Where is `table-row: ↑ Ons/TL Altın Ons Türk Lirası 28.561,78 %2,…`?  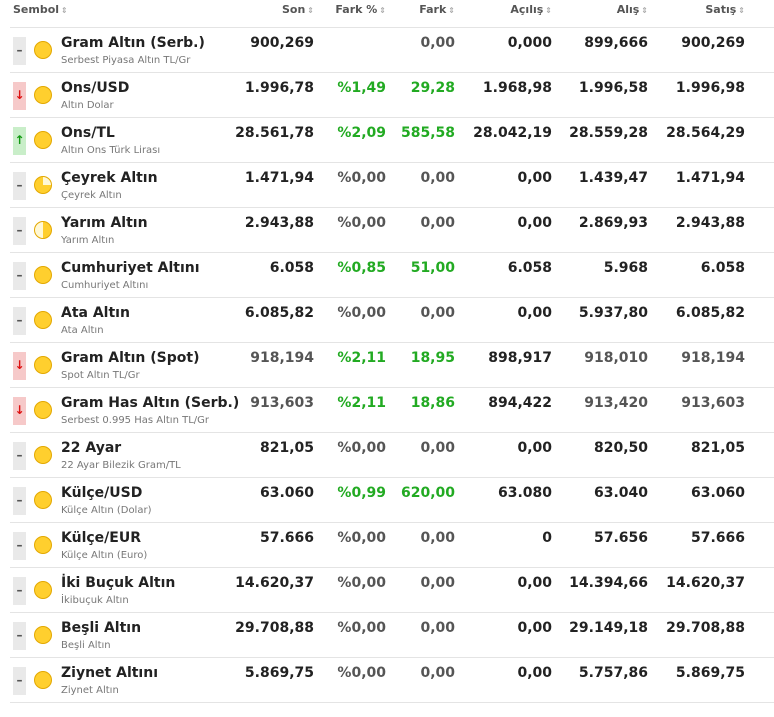 table-row: ↑ Ons/TL Altın Ons Türk Lirası 28.561,78 %2,… is located at coordinates (392, 140).